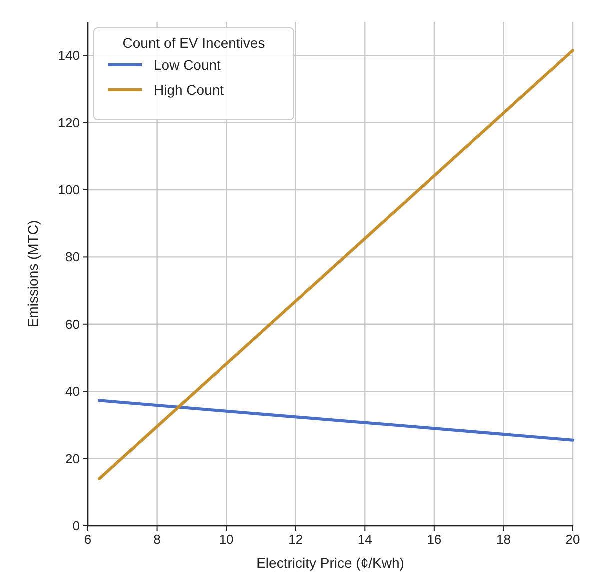 The width and height of the screenshot is (595, 582). Describe the element at coordinates (157, 539) in the screenshot. I see `x-tick-label: 8` at that location.